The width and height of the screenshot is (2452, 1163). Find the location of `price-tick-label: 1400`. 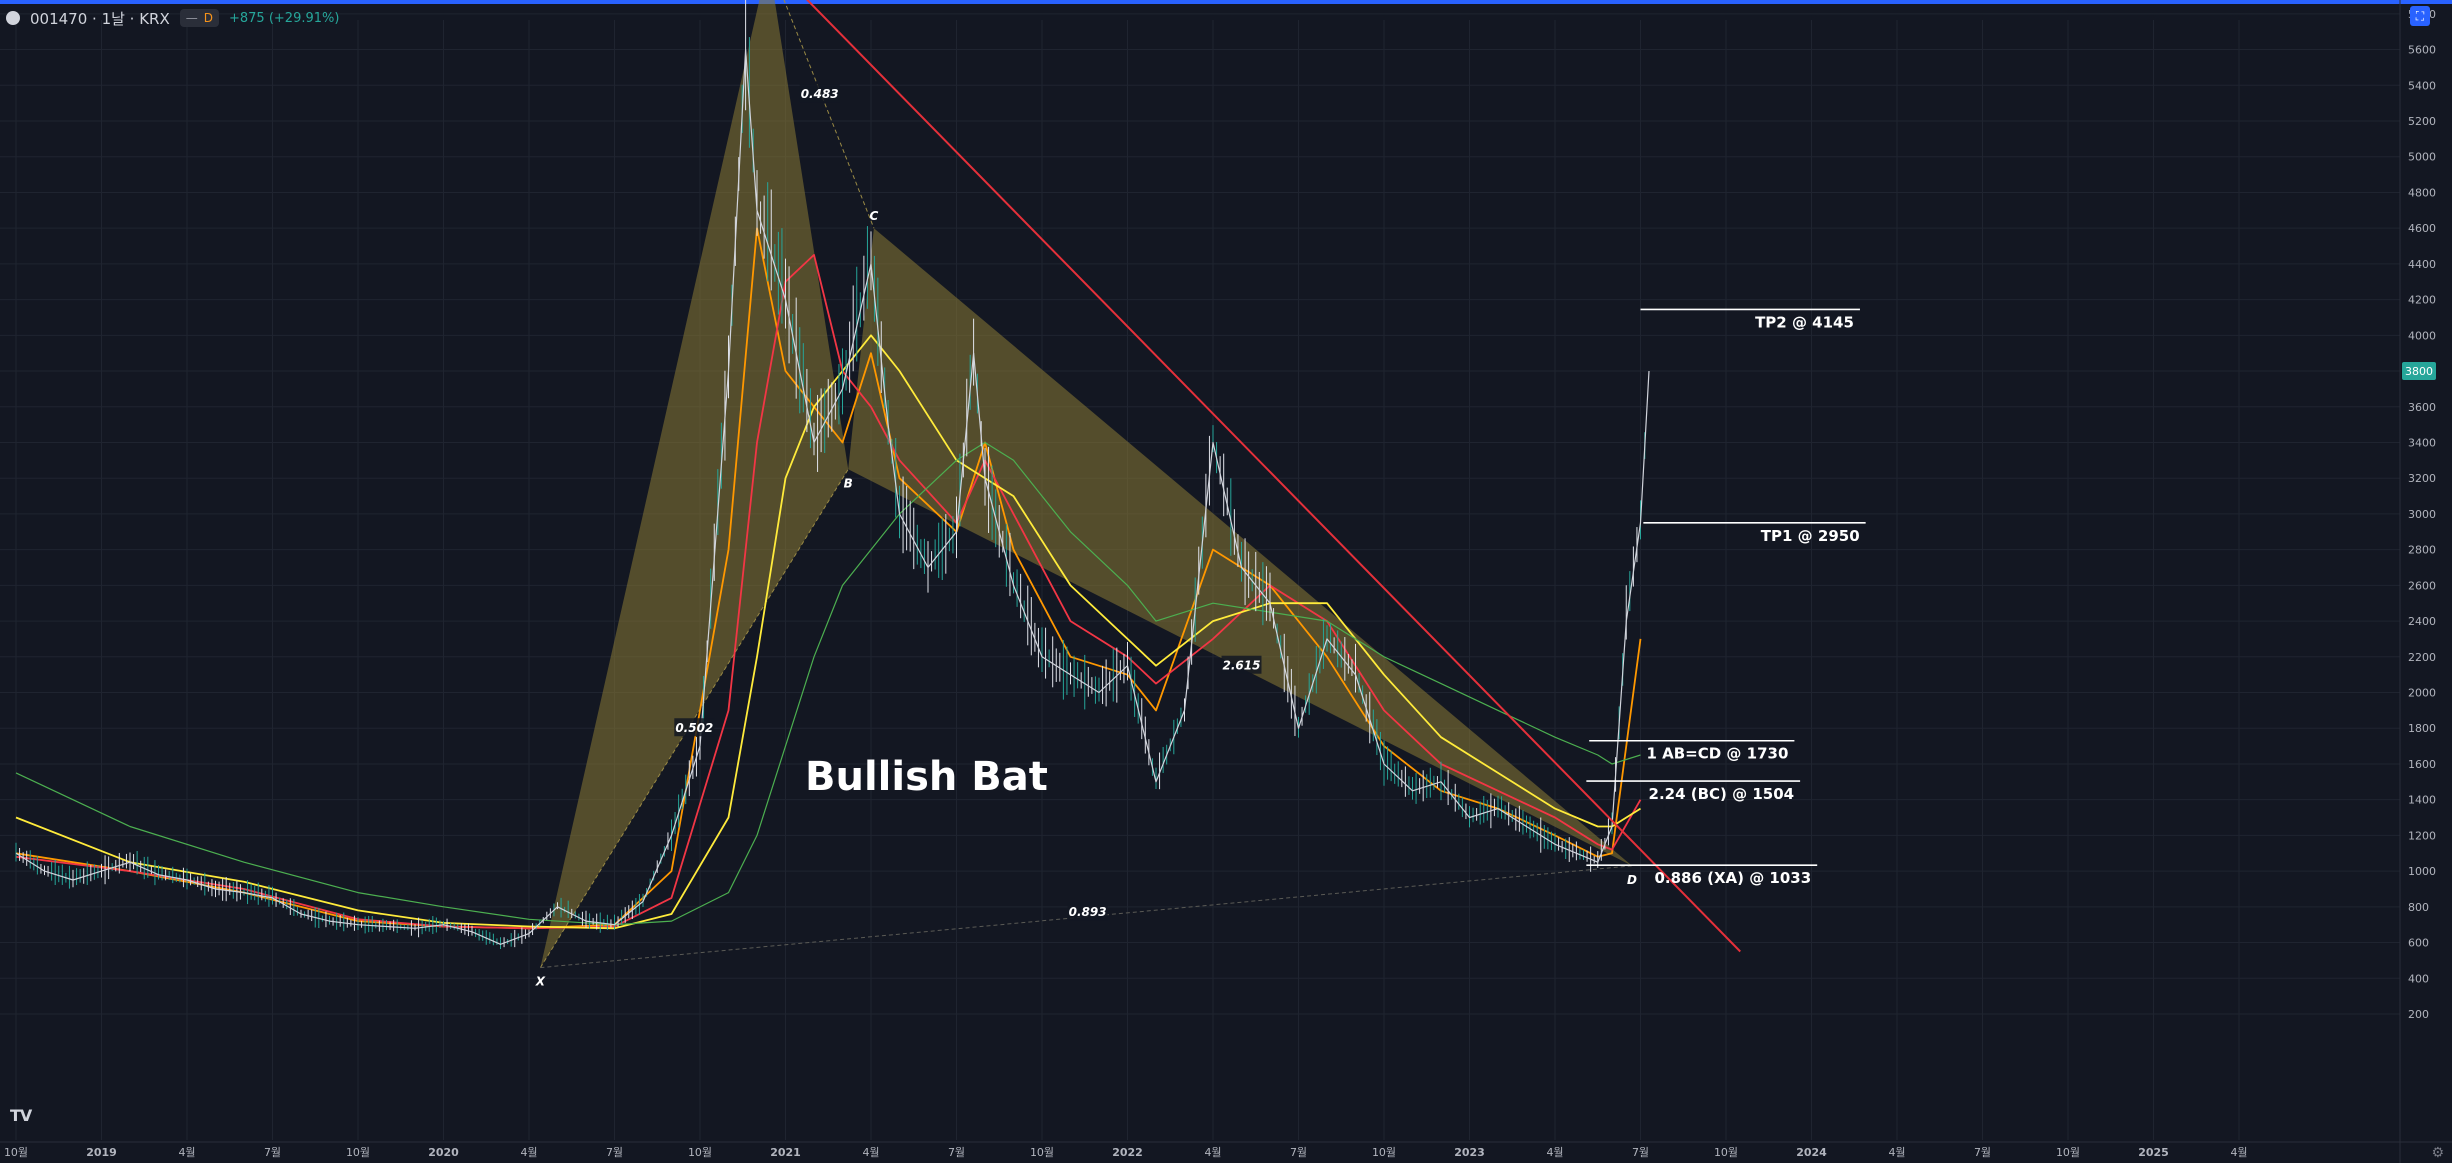

price-tick-label: 1400 is located at coordinates (2422, 800).